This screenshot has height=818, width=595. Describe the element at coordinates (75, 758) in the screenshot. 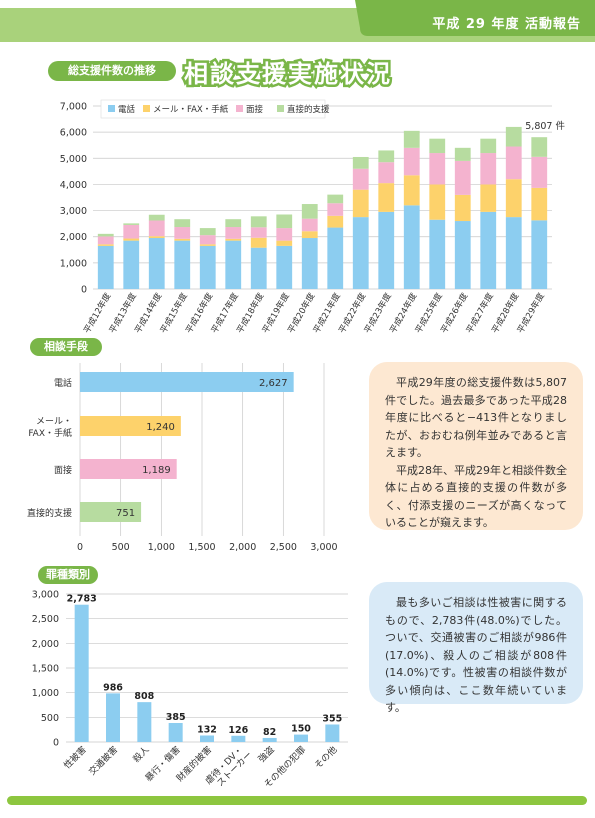

I see `category-label: 性被害` at that location.